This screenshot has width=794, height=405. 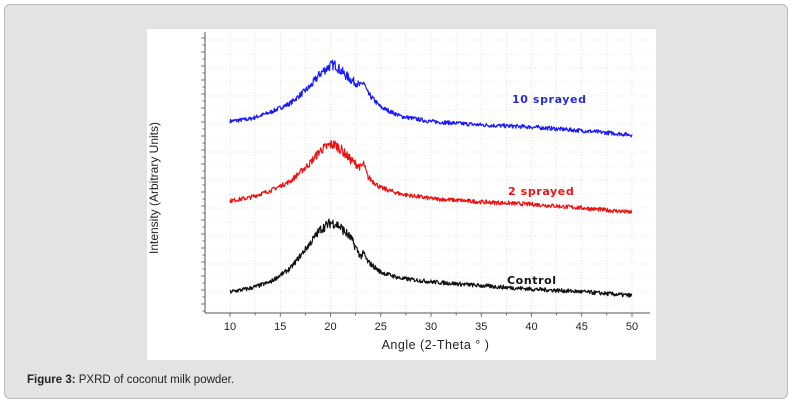 I want to click on y-axis-label: Intensity (Arbitrary Units), so click(x=154, y=188).